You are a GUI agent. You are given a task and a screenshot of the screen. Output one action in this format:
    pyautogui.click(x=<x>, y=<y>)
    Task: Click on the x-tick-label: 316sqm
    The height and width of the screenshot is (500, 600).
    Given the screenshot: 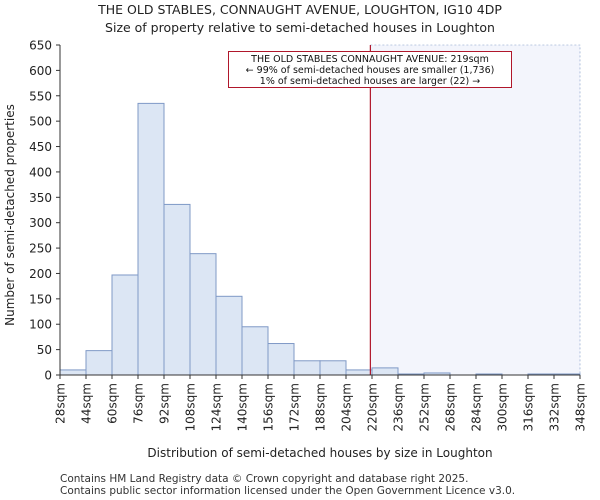 What is the action you would take?
    pyautogui.click(x=529, y=407)
    